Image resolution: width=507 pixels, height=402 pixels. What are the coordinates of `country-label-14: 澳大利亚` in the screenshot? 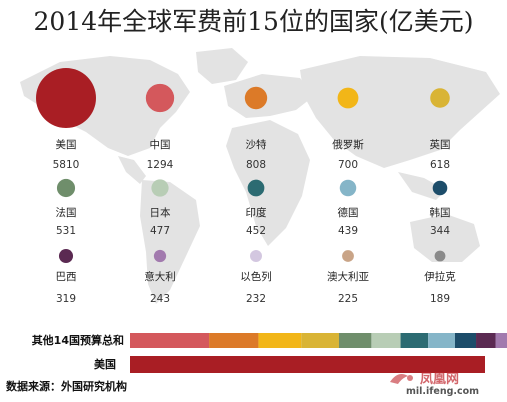 It's located at (348, 276).